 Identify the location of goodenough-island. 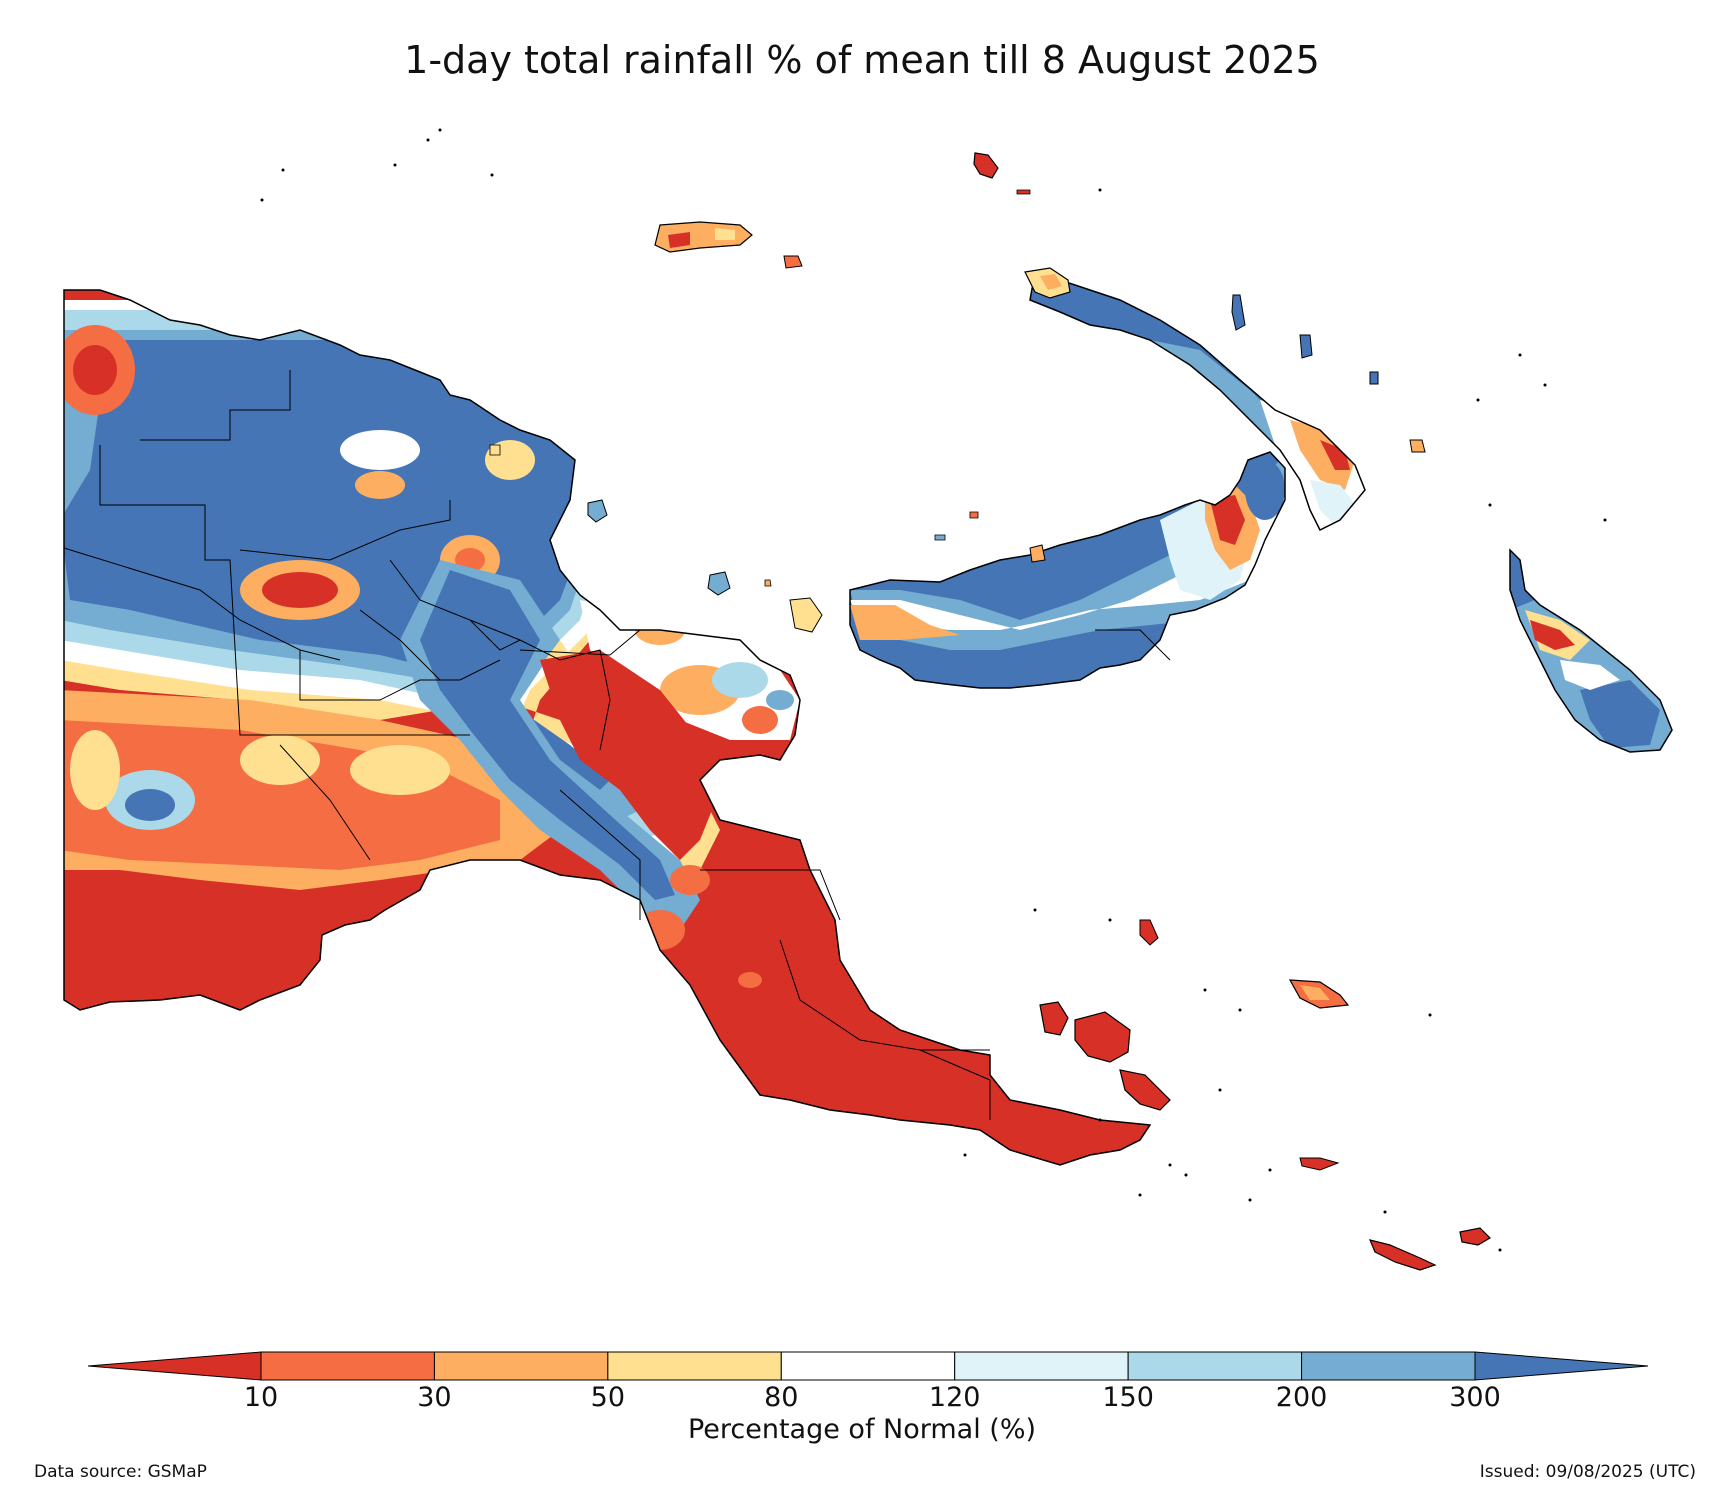
(1054, 1018).